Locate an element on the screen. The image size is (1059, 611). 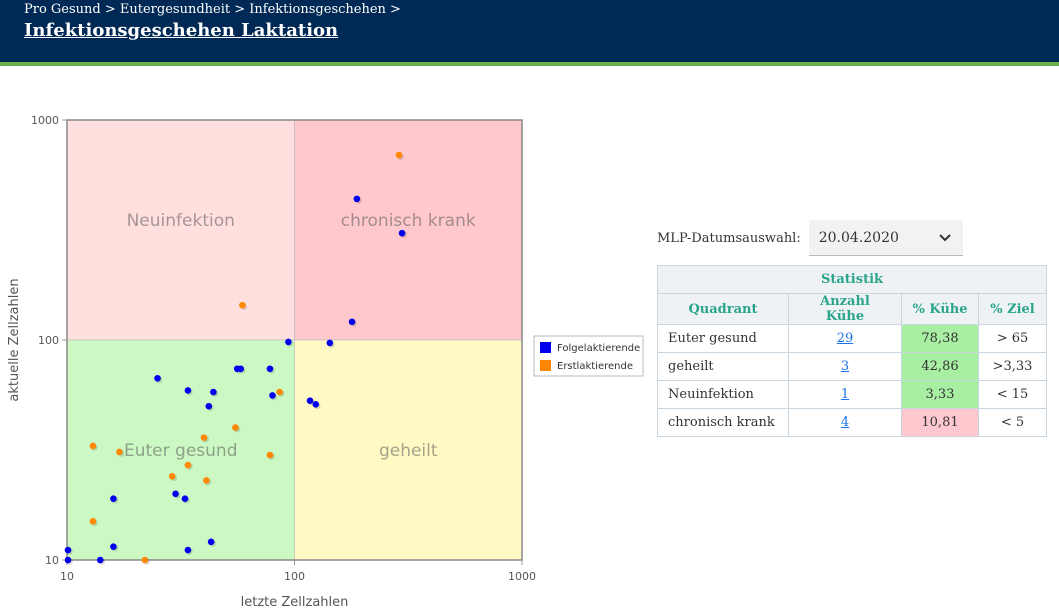
legend-label: Folgelaktierende is located at coordinates (598, 348).